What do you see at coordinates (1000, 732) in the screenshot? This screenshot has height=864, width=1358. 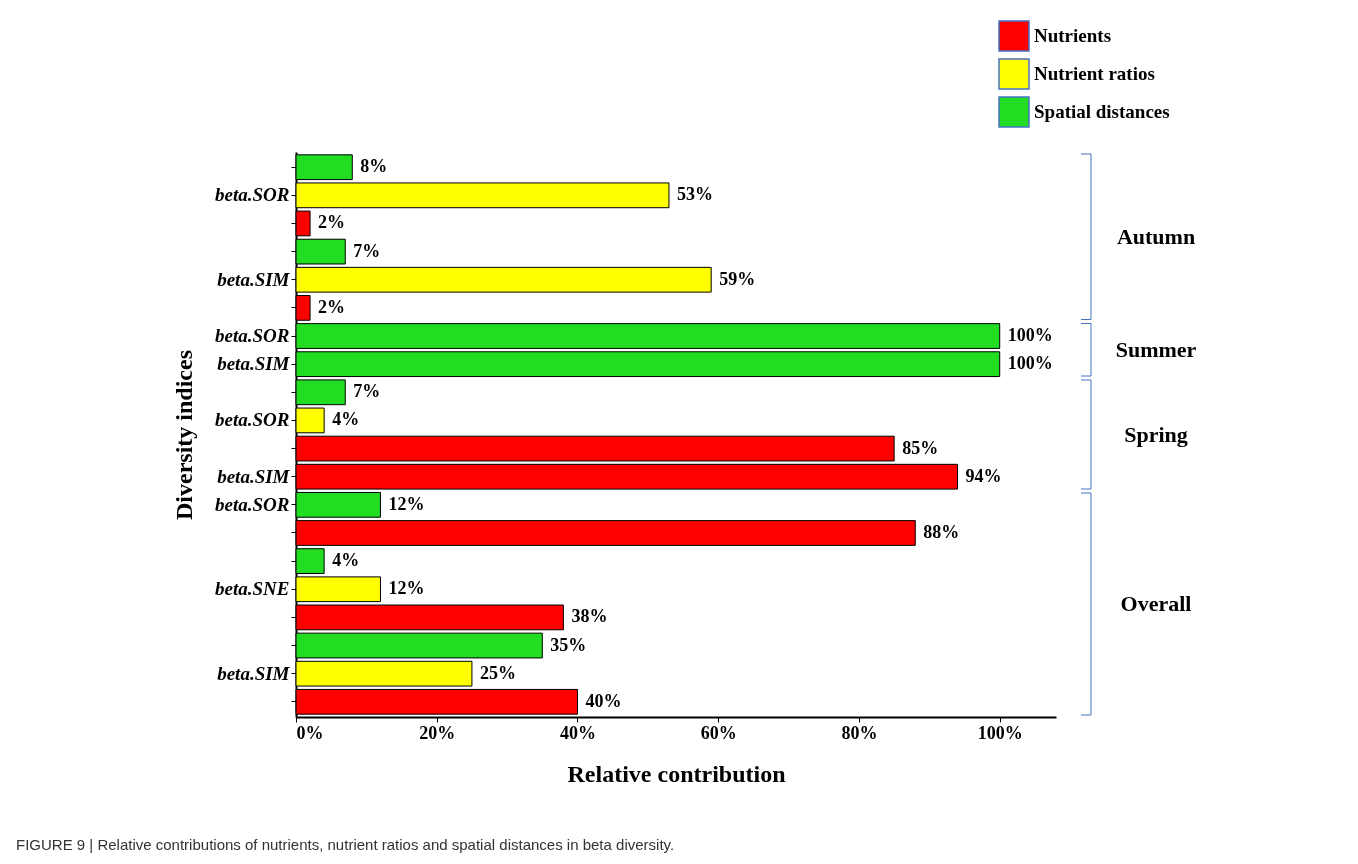 I see `x-tick-label: 100%` at bounding box center [1000, 732].